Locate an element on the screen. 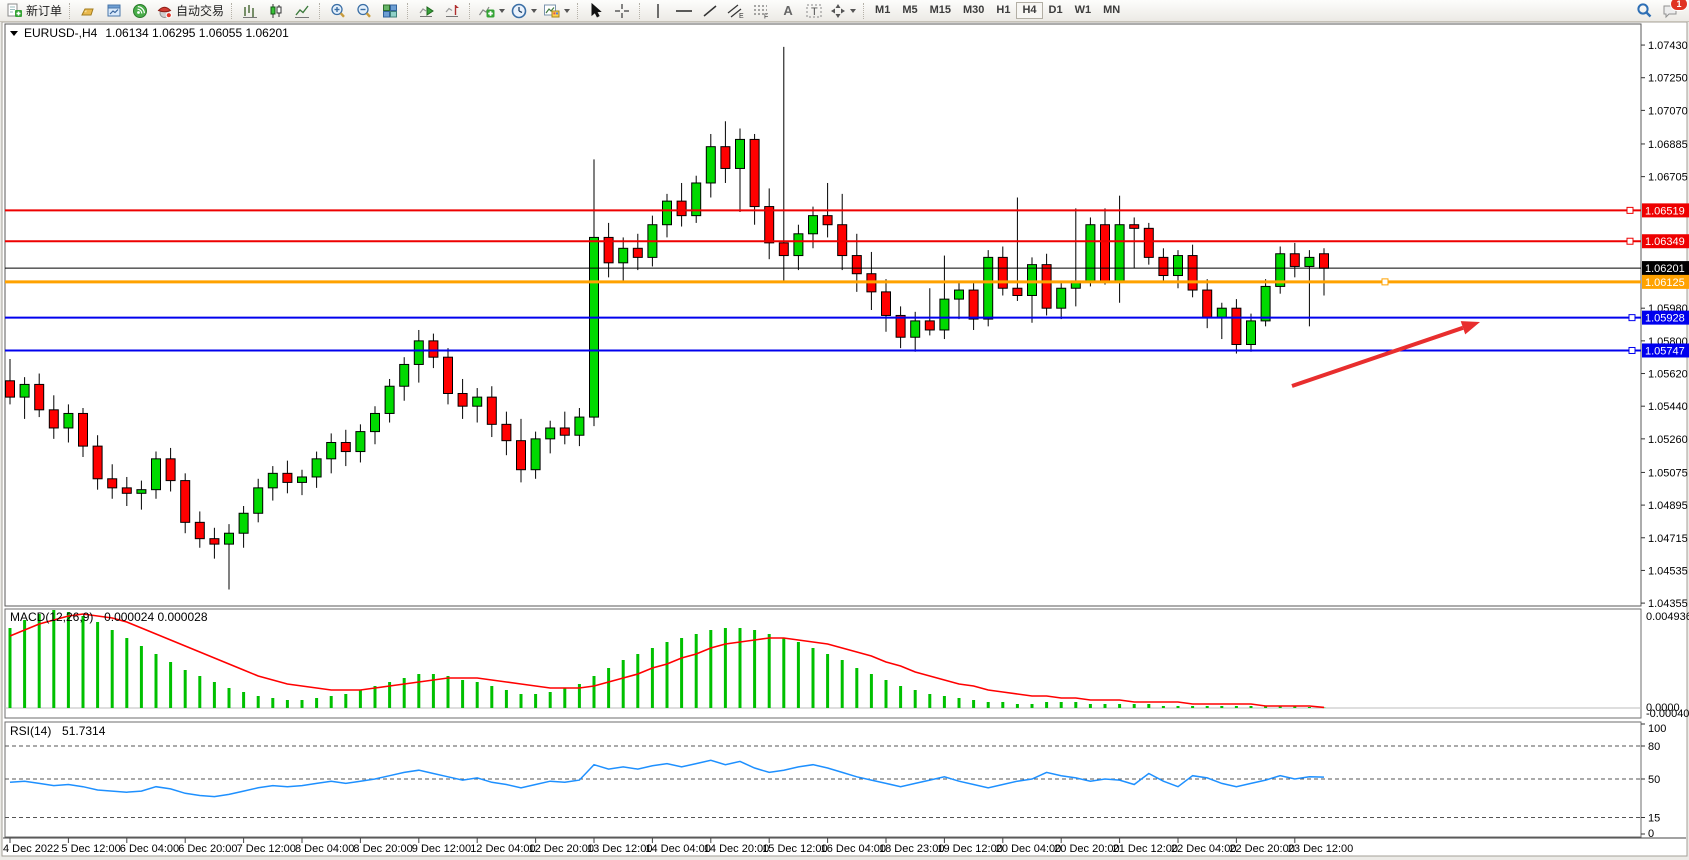 The image size is (1689, 860). timeframe-h4: H4 is located at coordinates (1029, 10).